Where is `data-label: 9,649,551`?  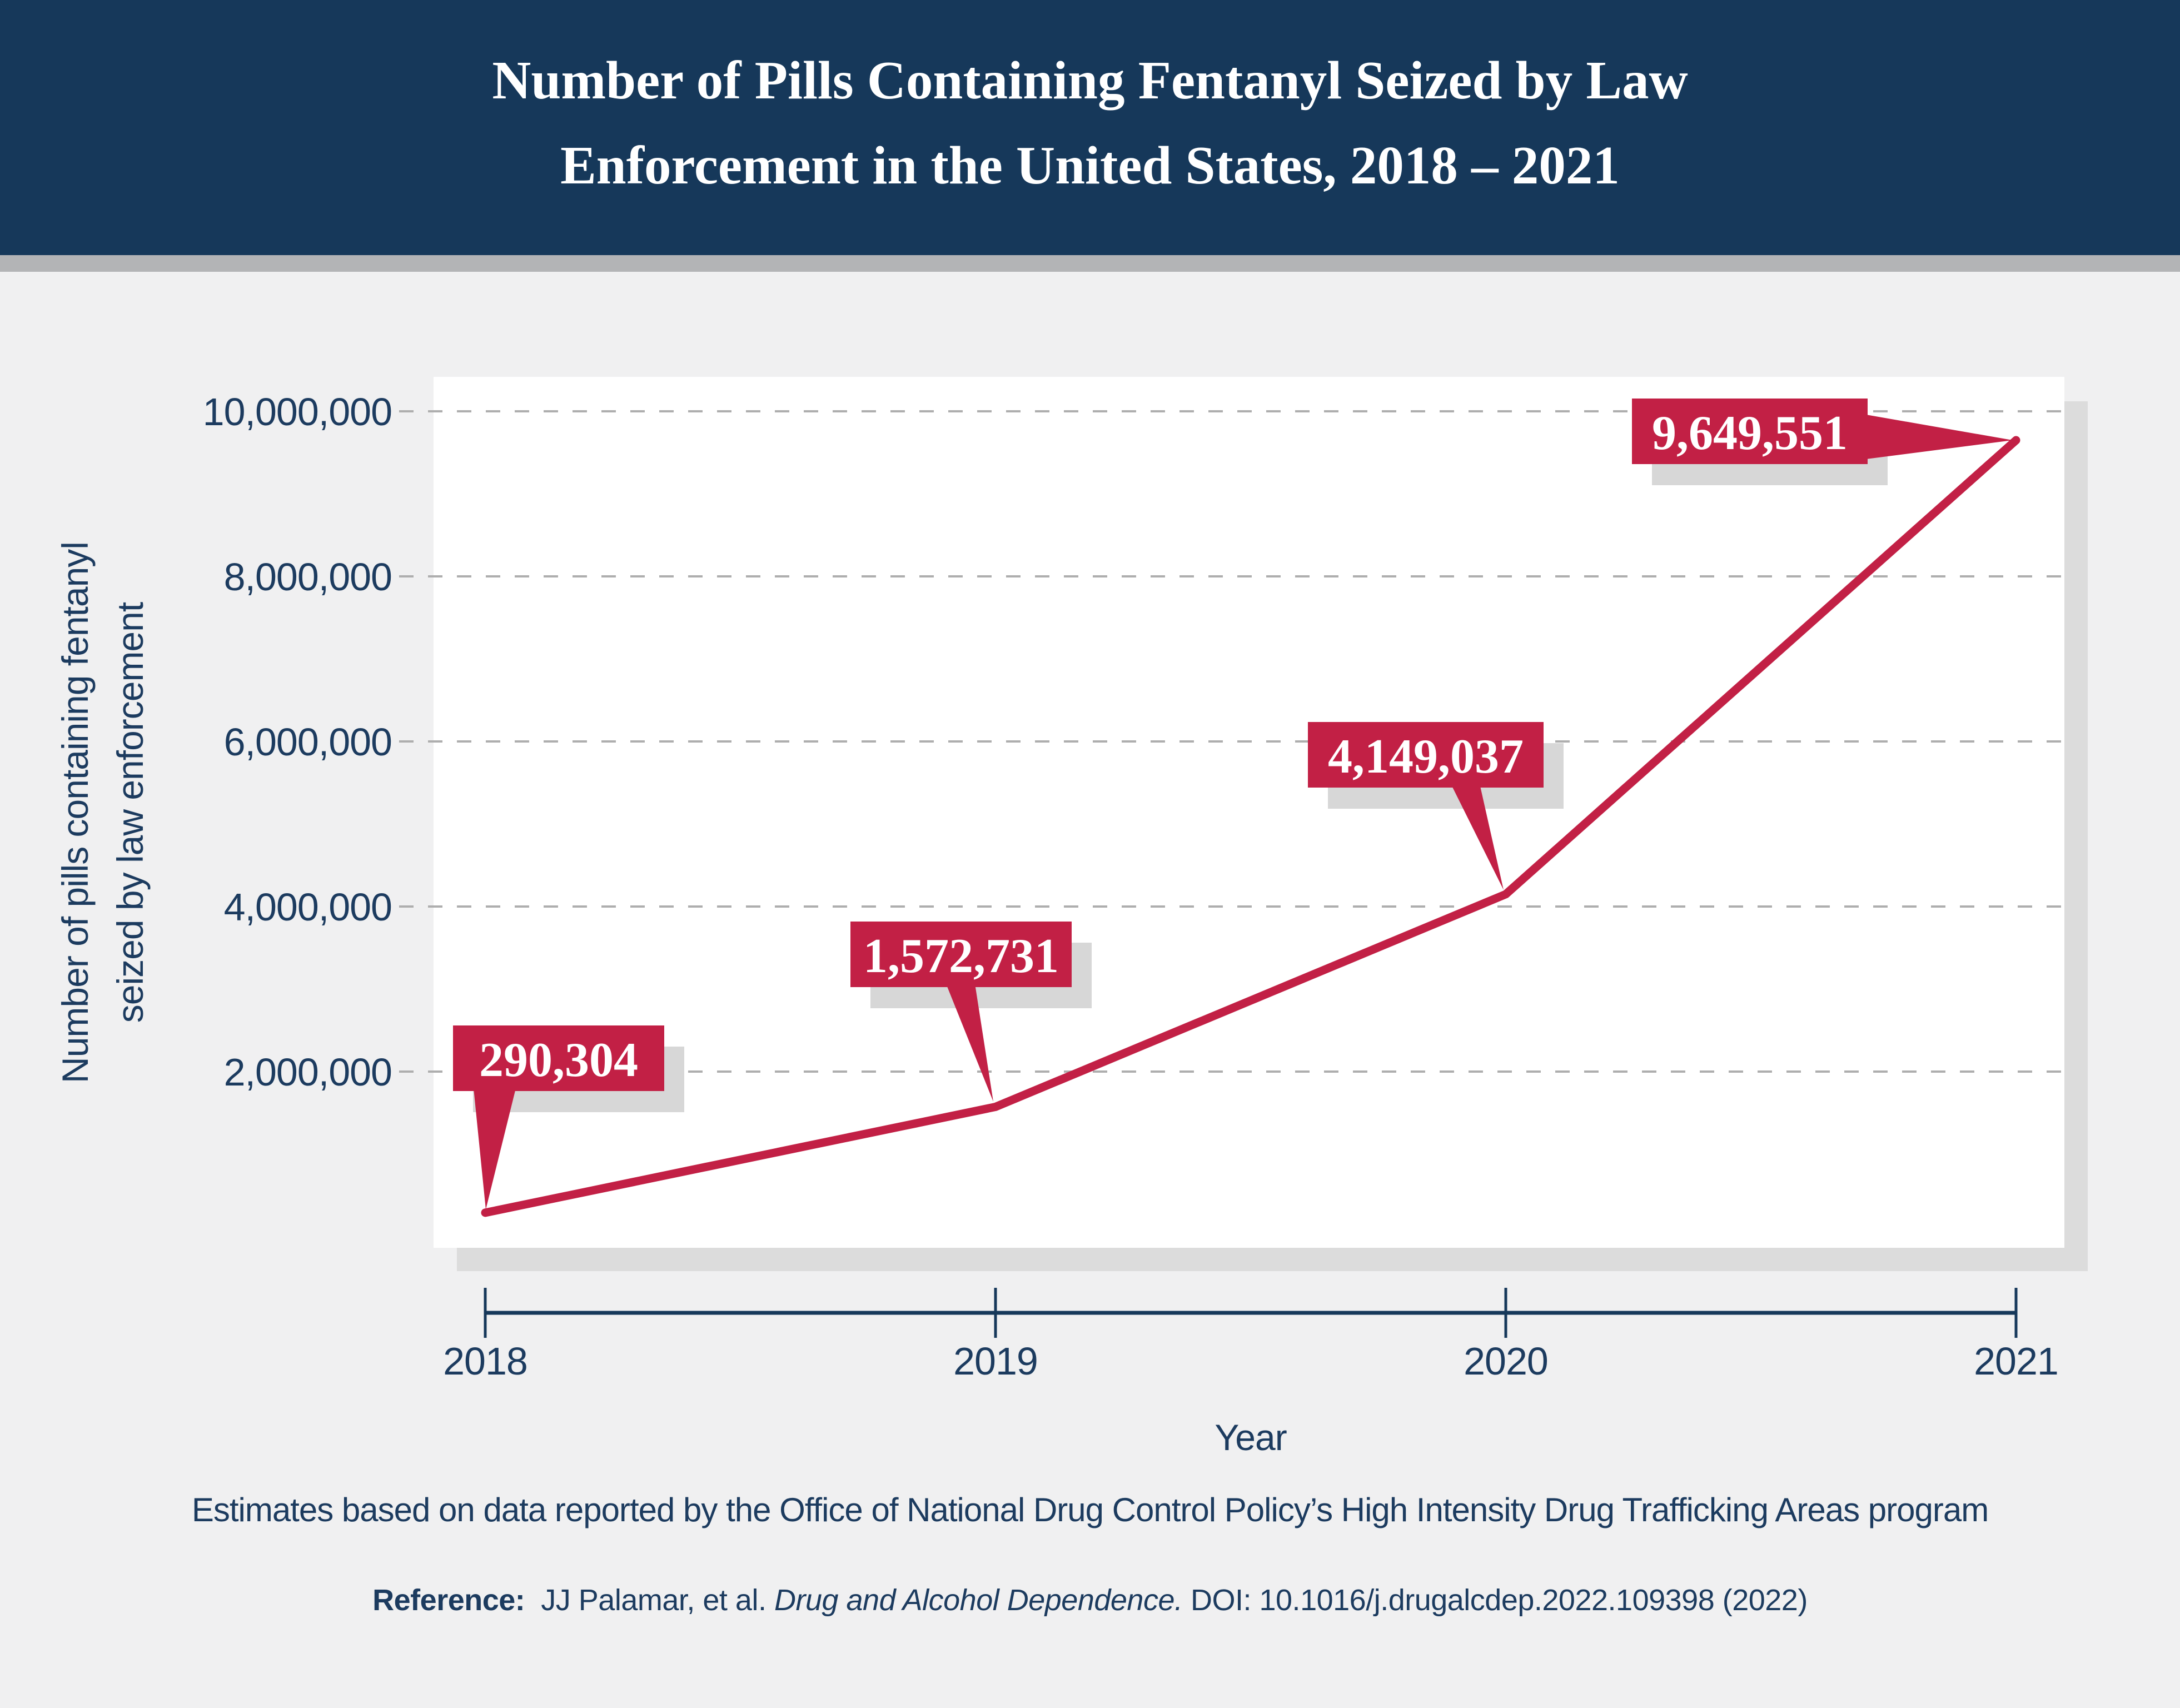
data-label: 9,649,551 is located at coordinates (1750, 433).